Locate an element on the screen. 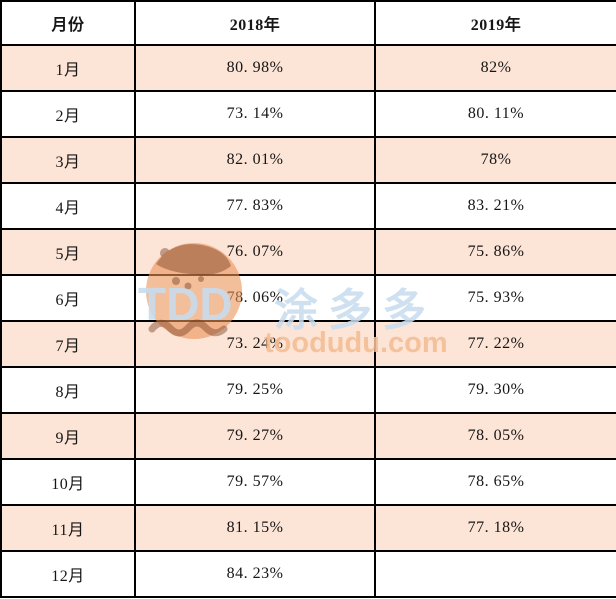 This screenshot has width=616, height=599. value-2018-cell: 84. 23% is located at coordinates (255, 574).